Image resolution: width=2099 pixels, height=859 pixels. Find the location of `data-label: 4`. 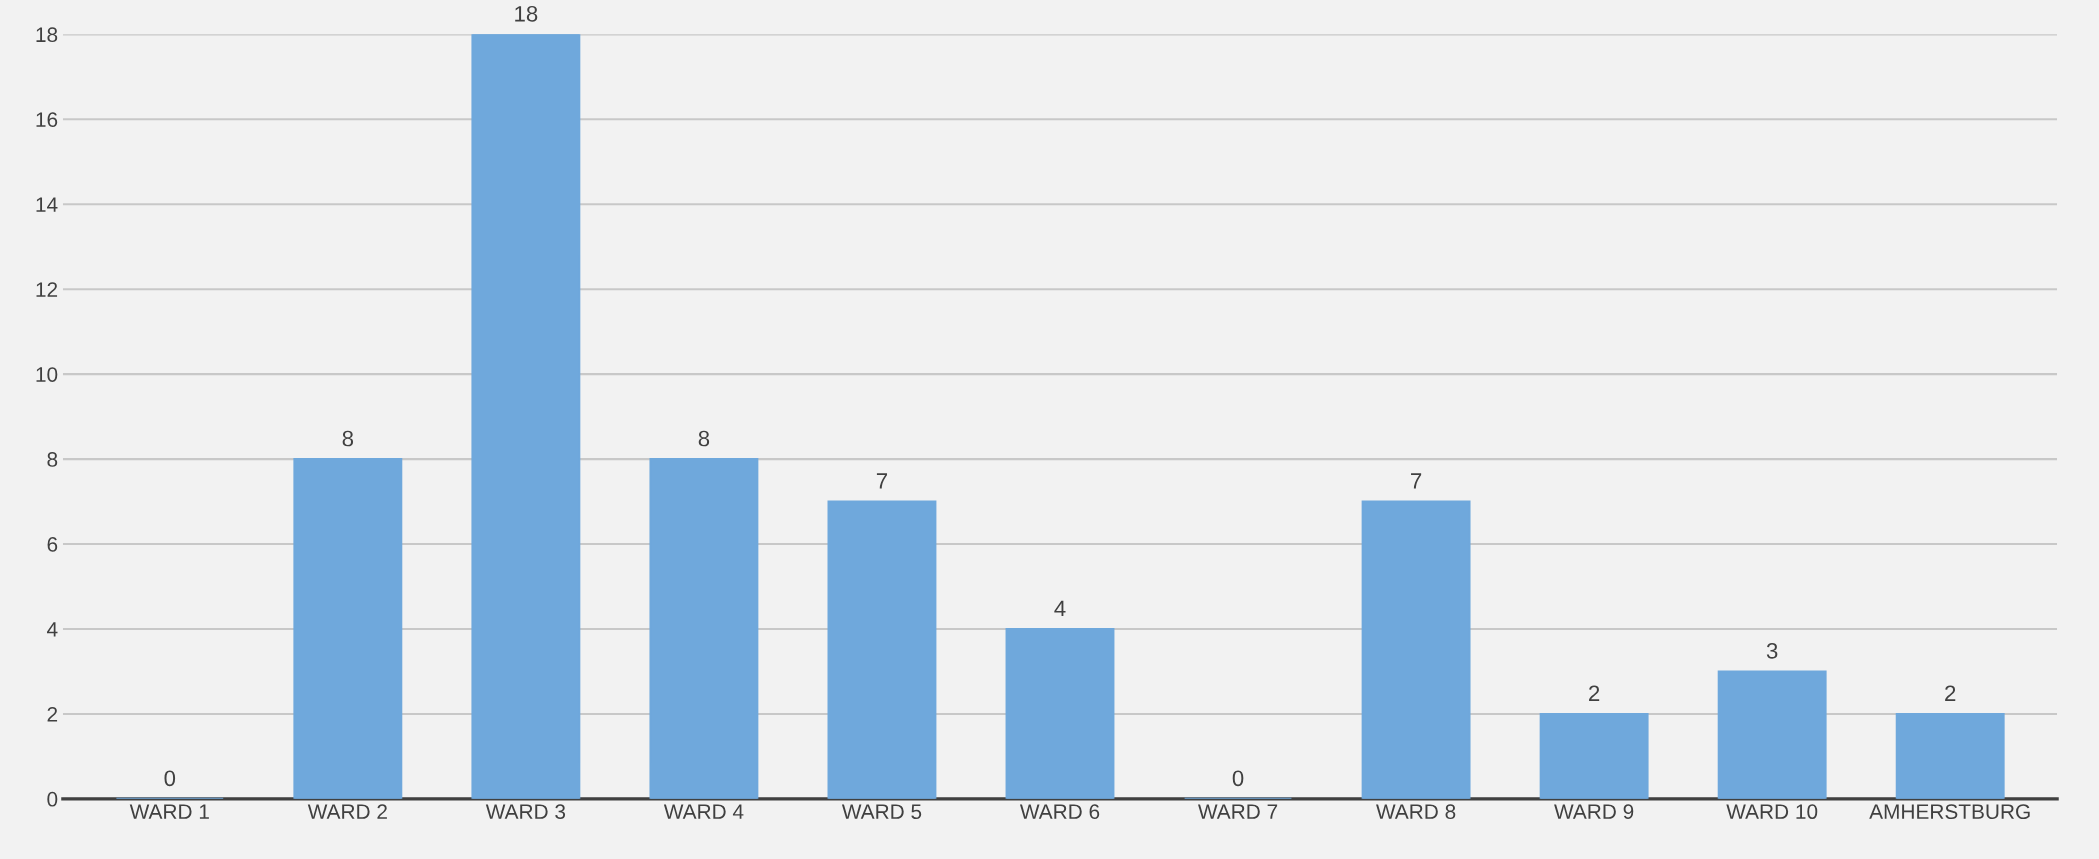

data-label: 4 is located at coordinates (1060, 608).